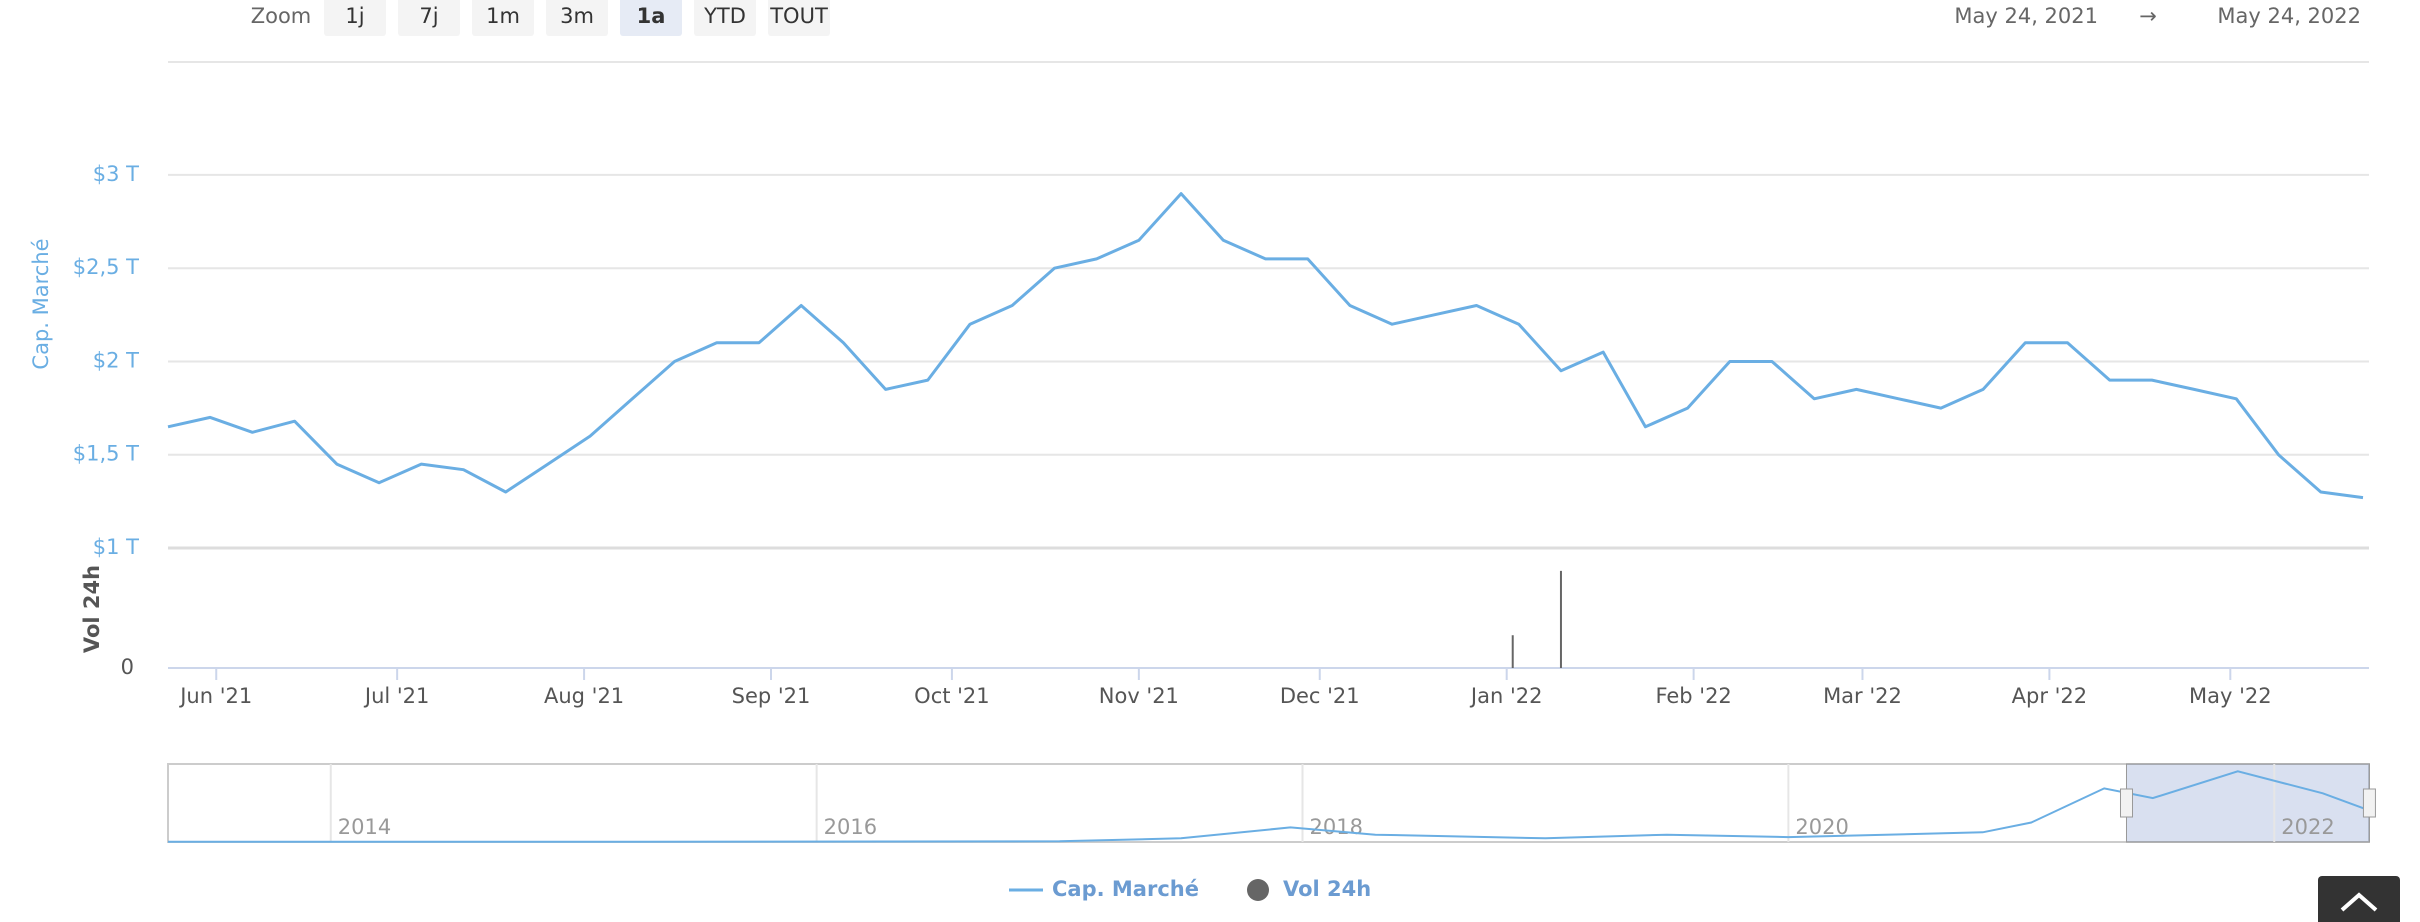  What do you see at coordinates (127, 667) in the screenshot?
I see `y2-tick-label: 0` at bounding box center [127, 667].